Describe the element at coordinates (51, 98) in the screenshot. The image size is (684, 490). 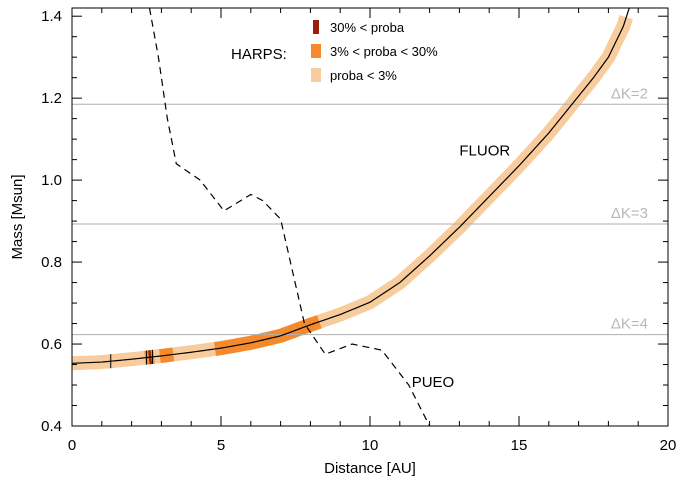
I see `y-tick-label-4: 1.2` at that location.